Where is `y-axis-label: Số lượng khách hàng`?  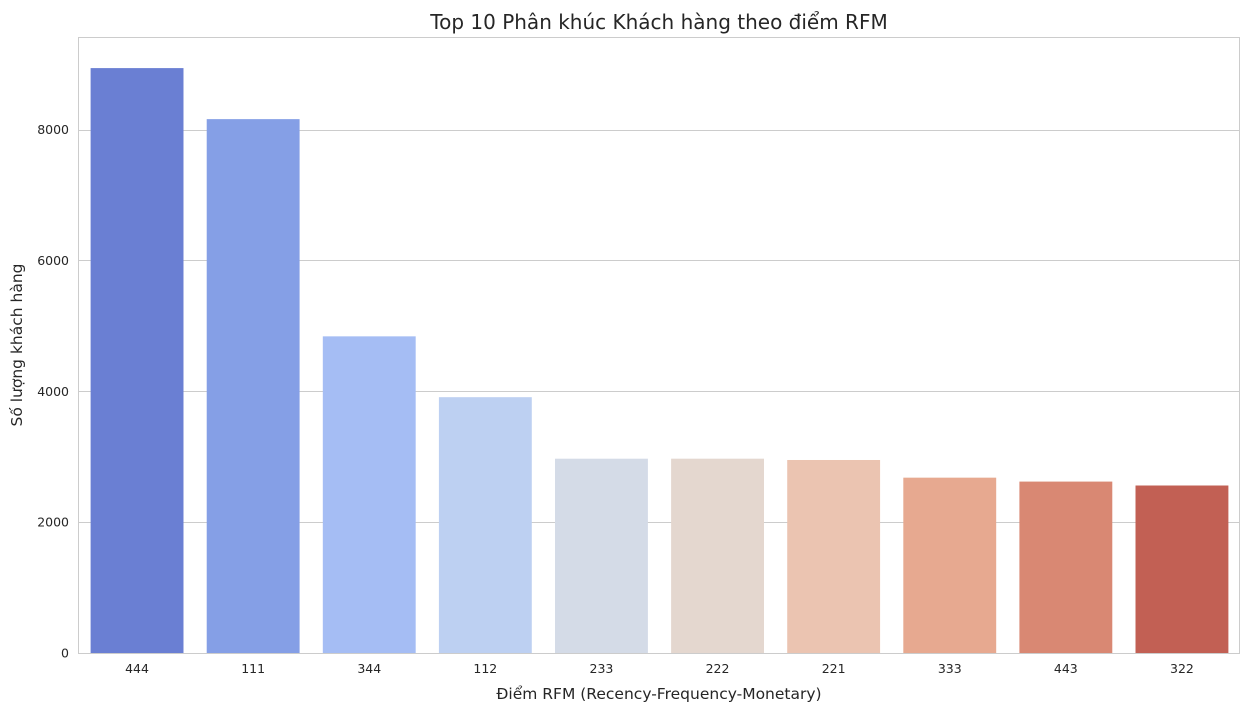
y-axis-label: Số lượng khách hàng is located at coordinates (17, 344).